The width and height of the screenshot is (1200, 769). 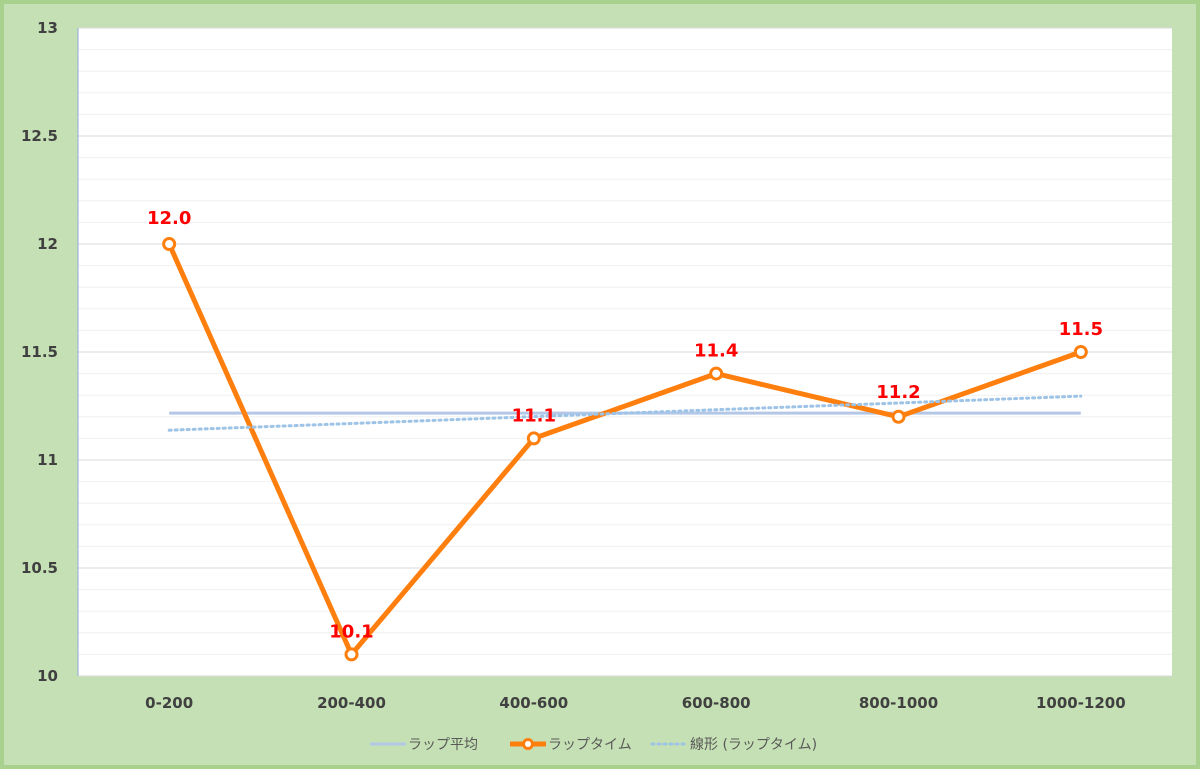 I want to click on x-tick-label: 600-800, so click(x=716, y=703).